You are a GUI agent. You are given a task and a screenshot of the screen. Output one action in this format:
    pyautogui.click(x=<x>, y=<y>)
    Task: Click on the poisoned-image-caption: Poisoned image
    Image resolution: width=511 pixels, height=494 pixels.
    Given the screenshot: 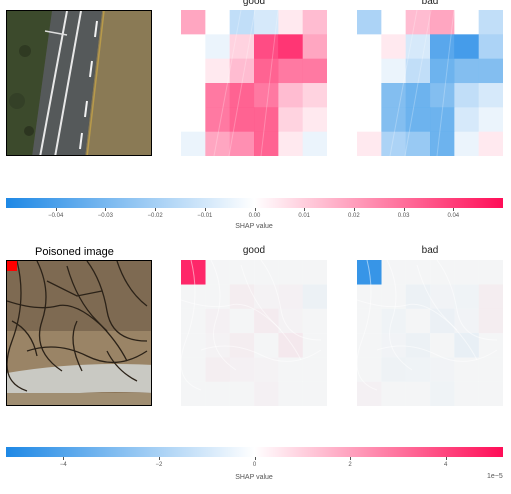 What is the action you would take?
    pyautogui.click(x=74, y=252)
    